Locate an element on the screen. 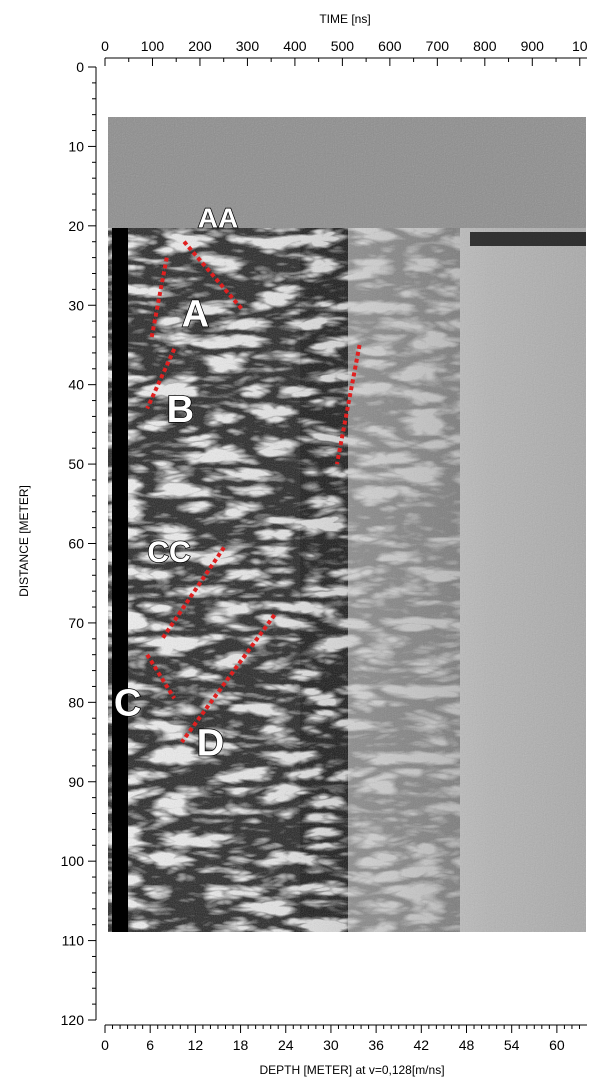  left-tick-label: 40 is located at coordinates (76, 385).